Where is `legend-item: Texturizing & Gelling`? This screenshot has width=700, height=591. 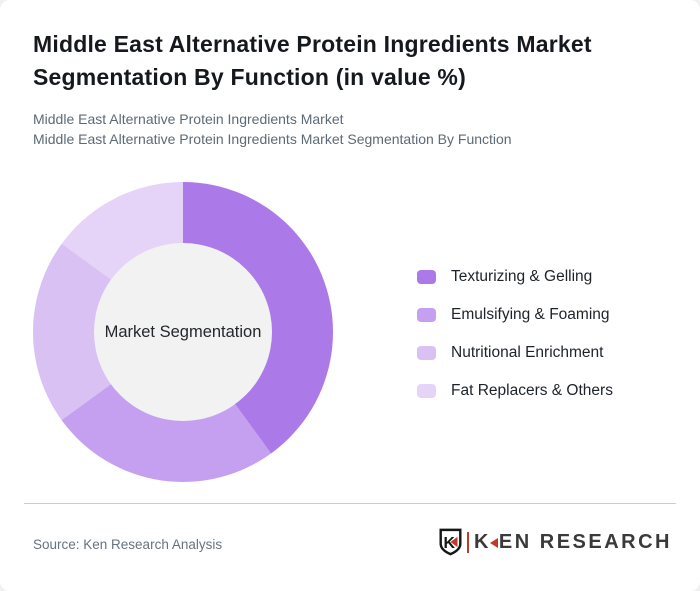 legend-item: Texturizing & Gelling is located at coordinates (515, 276).